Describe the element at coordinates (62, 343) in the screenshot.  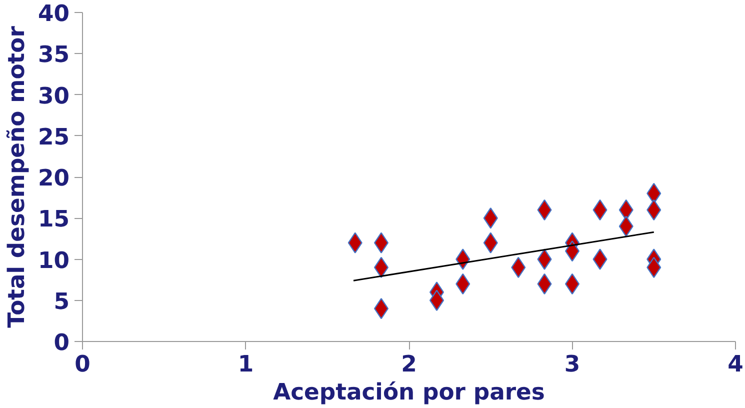
I see `y-tick-label: 0` at that location.